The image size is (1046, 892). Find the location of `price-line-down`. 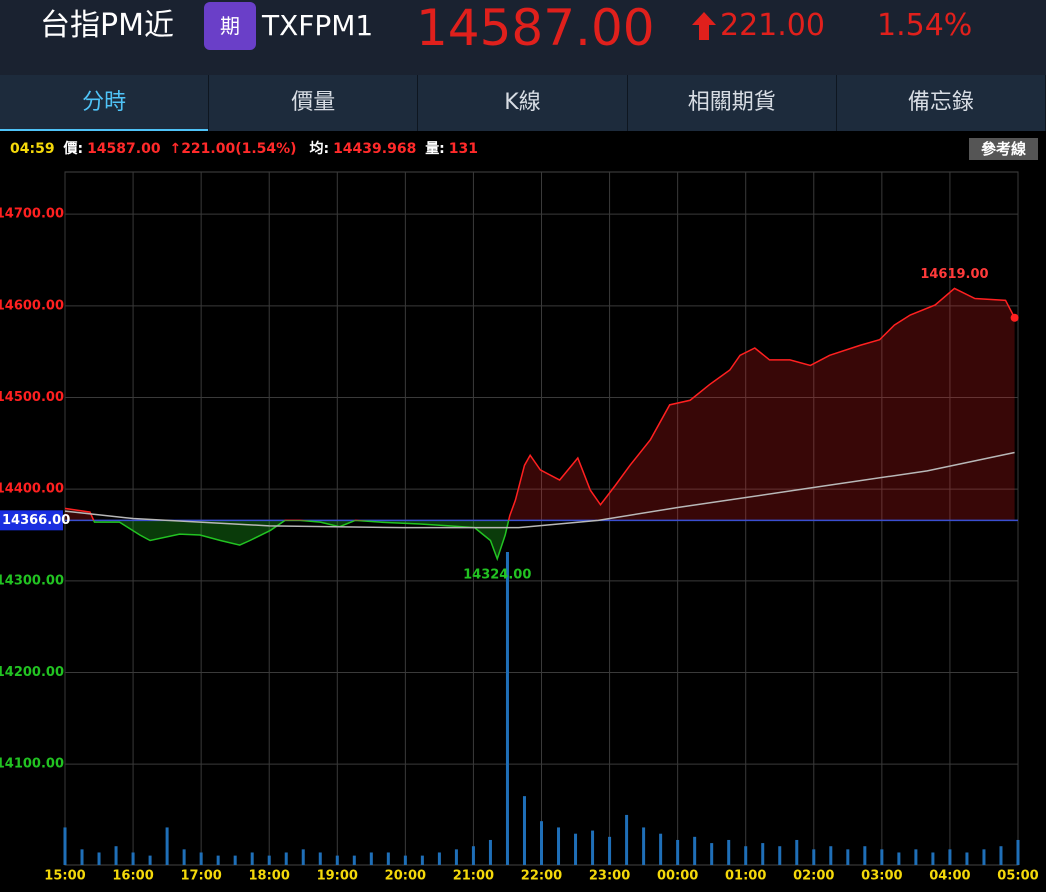

price-line-down is located at coordinates (301, 541).